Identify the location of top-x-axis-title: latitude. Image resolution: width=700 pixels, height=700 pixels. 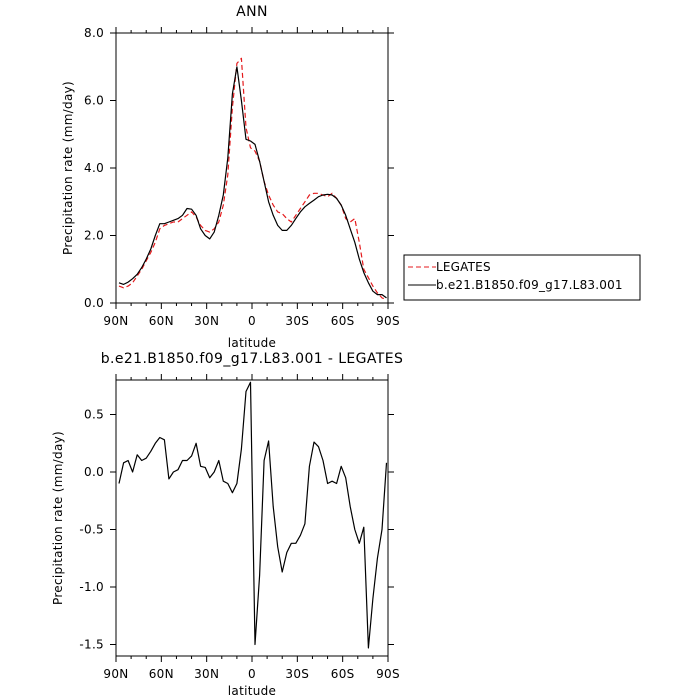
(252, 343).